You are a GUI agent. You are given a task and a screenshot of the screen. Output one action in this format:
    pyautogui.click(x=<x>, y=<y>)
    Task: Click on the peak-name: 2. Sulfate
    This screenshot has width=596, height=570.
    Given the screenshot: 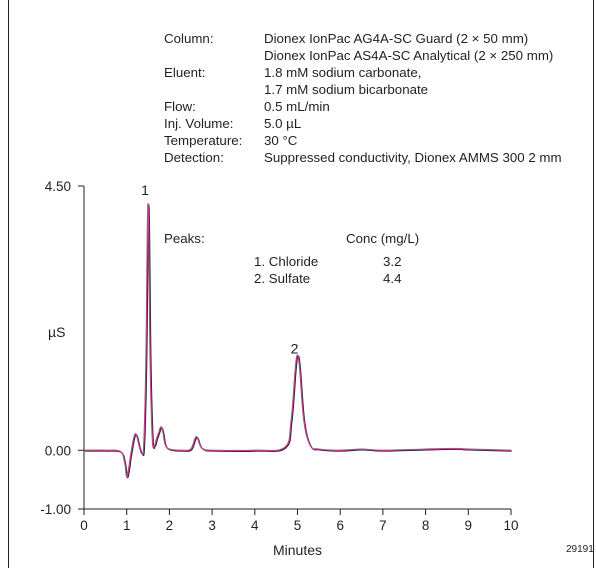 What is the action you would take?
    pyautogui.click(x=282, y=278)
    